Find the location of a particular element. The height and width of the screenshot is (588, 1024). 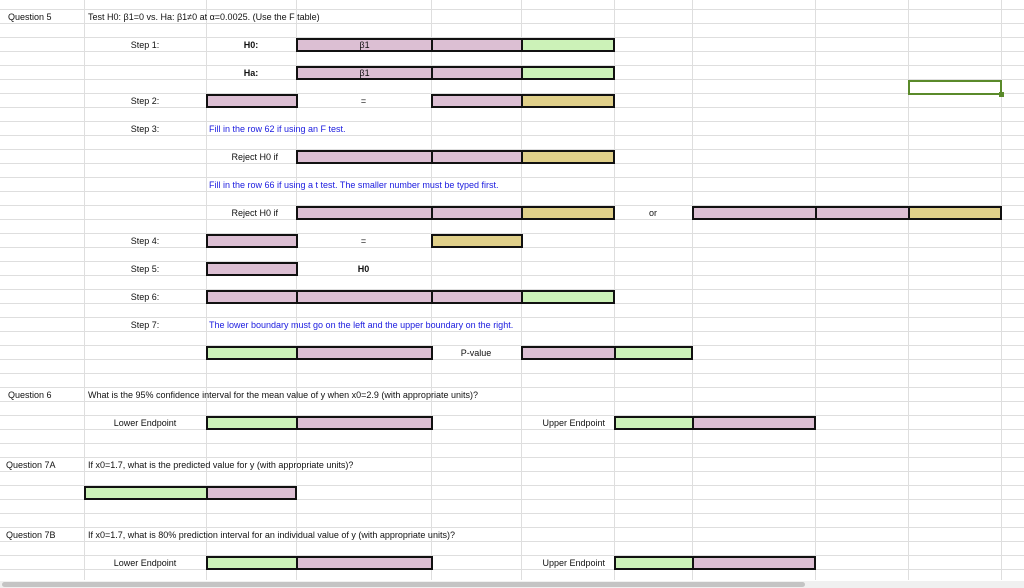

pvalue-lower-value-input is located at coordinates (252, 353).